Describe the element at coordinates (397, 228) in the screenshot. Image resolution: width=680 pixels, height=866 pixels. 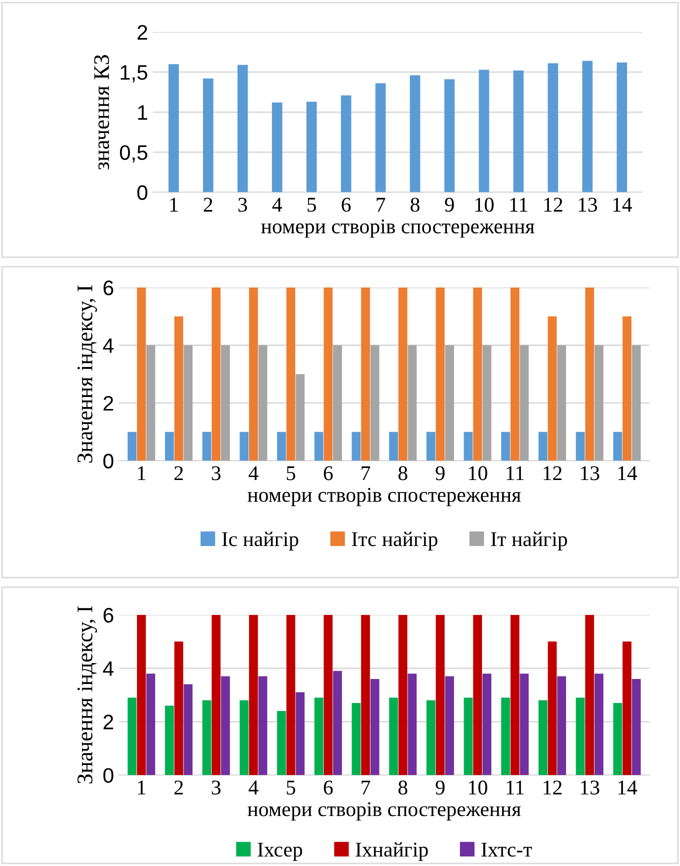
I see `x-axis-title: номери створів спостереження` at that location.